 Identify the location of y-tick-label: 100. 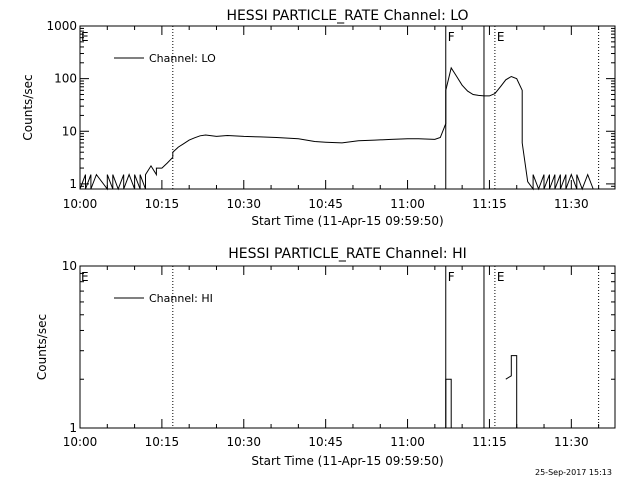
(65, 79).